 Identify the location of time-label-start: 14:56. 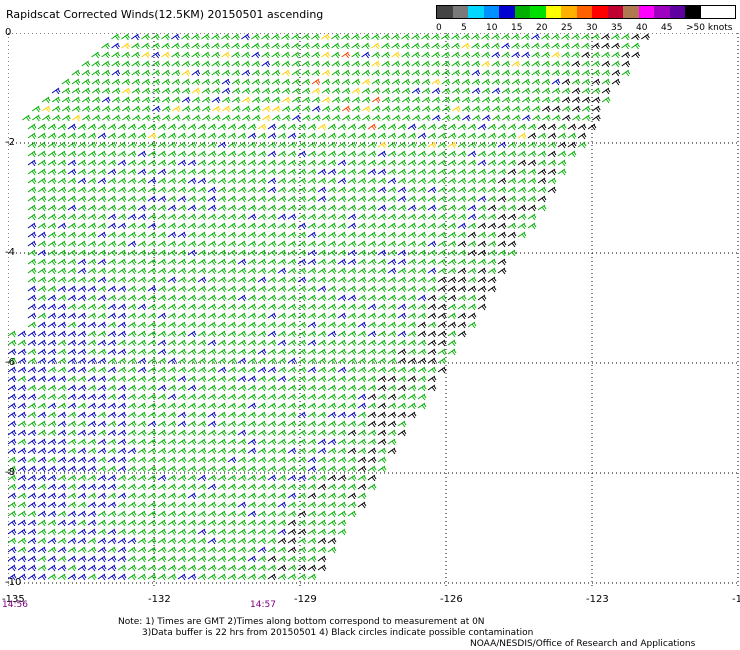
(15, 605).